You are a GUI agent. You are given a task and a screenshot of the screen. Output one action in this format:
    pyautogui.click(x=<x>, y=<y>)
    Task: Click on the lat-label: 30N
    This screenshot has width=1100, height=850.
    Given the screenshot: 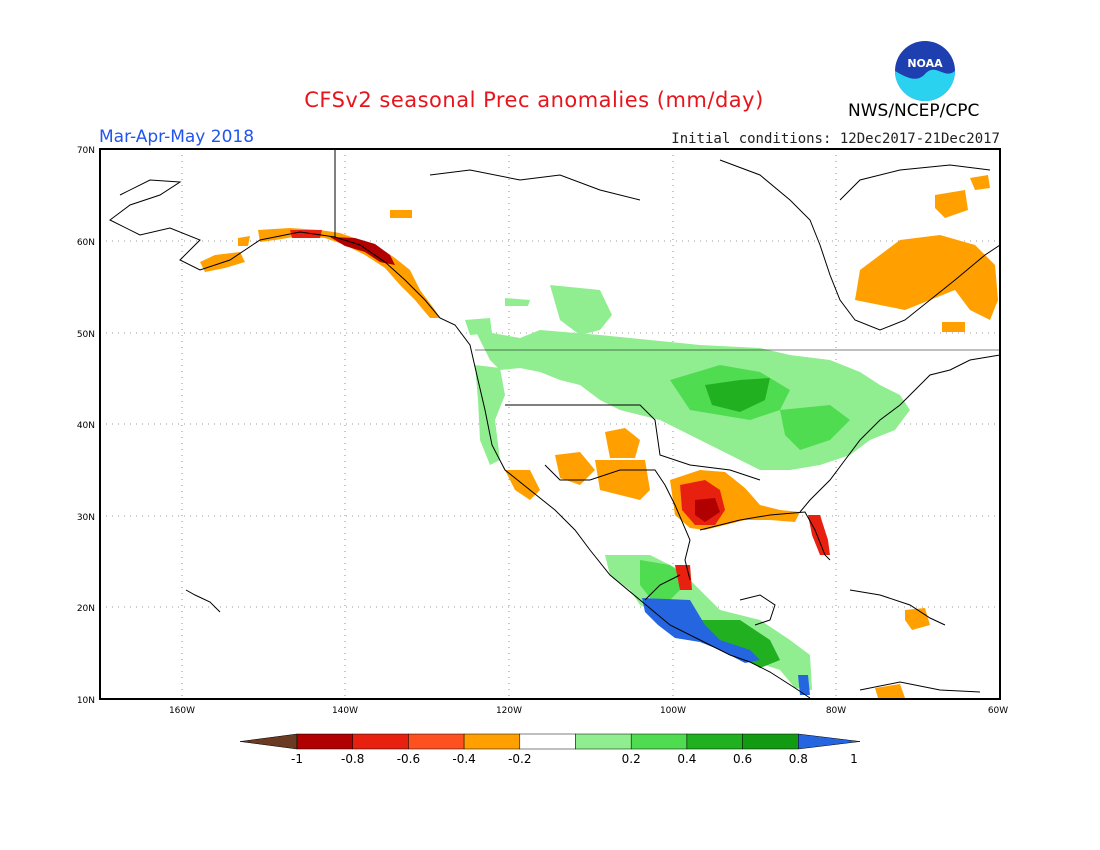 What is the action you would take?
    pyautogui.click(x=86, y=518)
    